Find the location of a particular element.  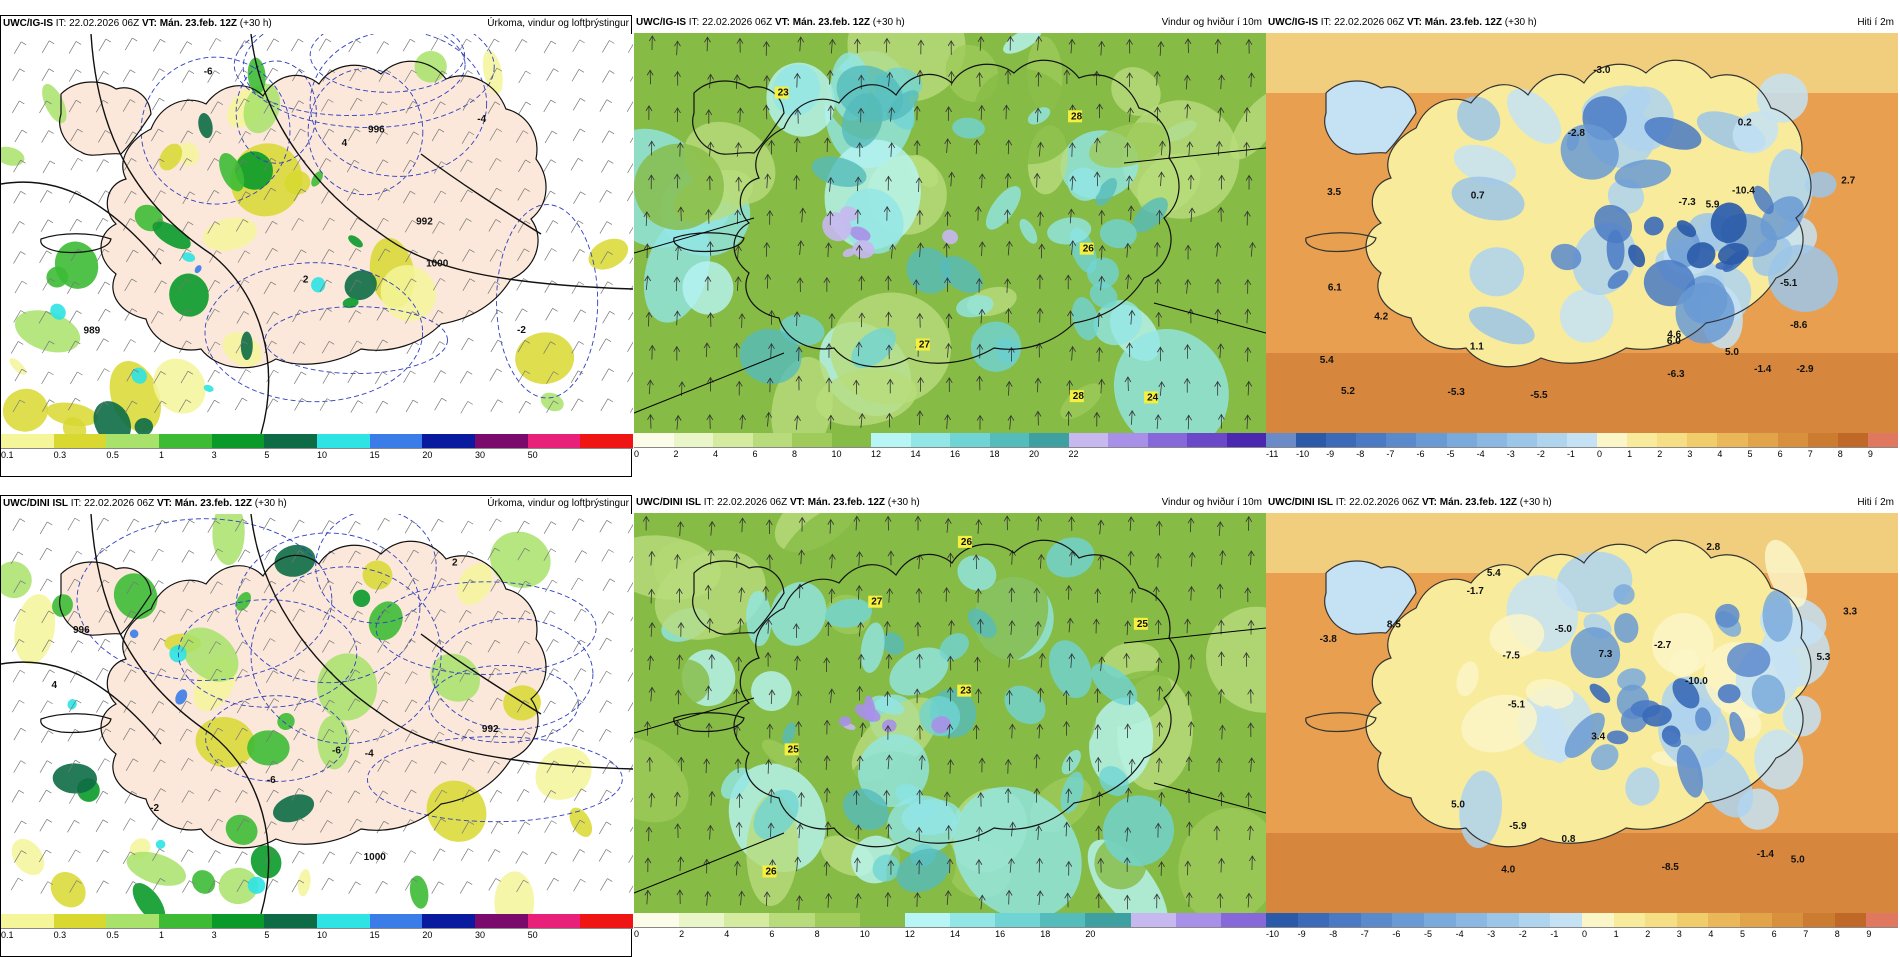

colorbar-swatches is located at coordinates (950, 920).